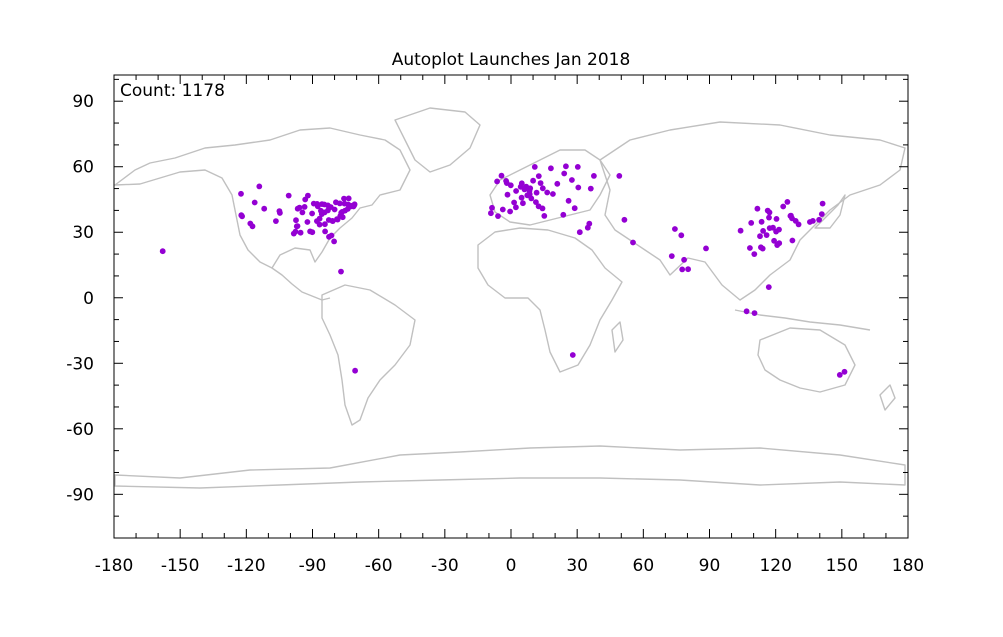  Describe the element at coordinates (511, 566) in the screenshot. I see `x-tick-label: 0` at that location.